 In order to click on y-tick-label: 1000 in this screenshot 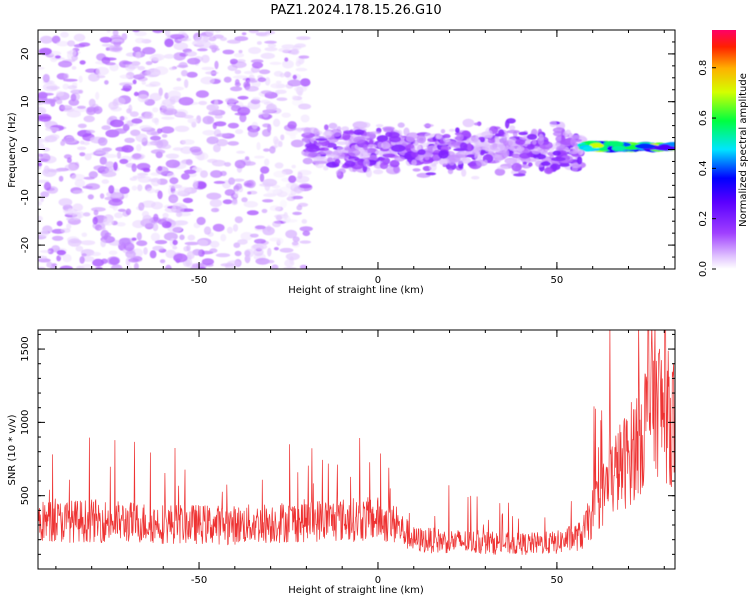, I will do `click(25, 422)`.